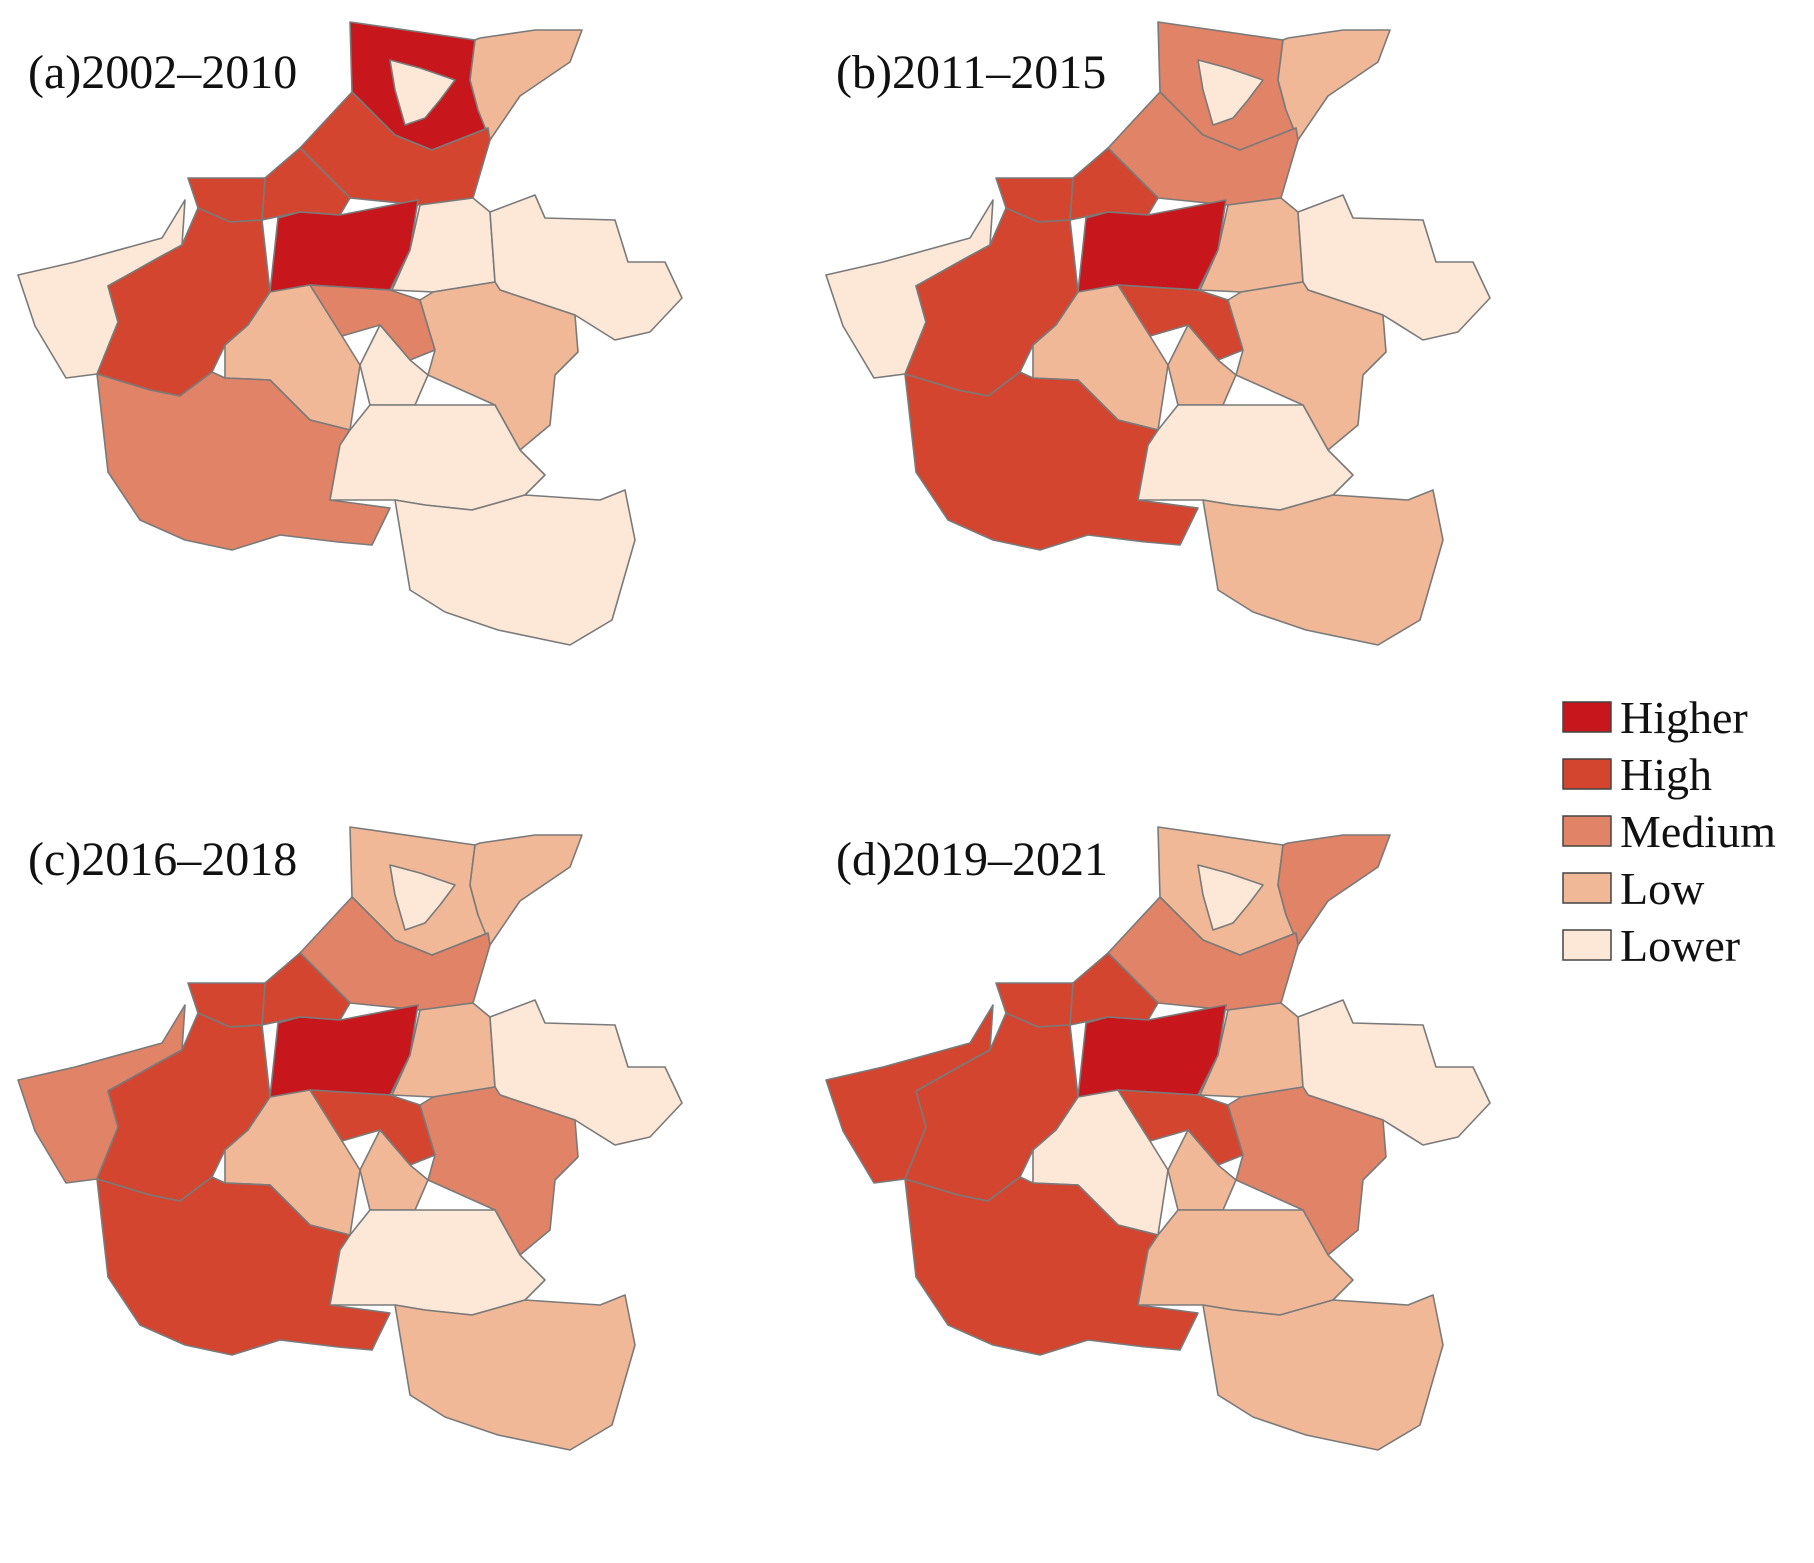 Image resolution: width=1814 pixels, height=1563 pixels. I want to click on legend-swatch-low, so click(1587, 888).